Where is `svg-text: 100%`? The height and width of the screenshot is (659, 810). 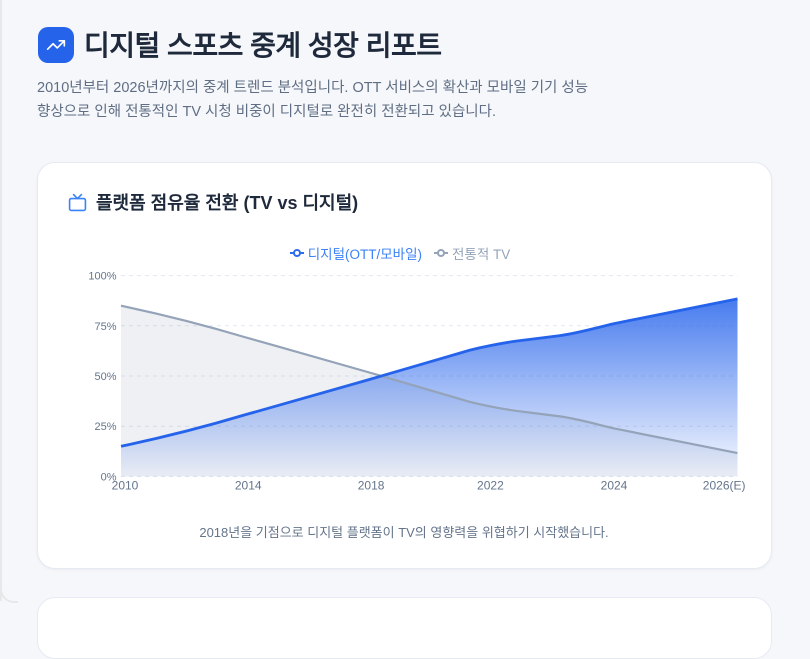 svg-text: 100% is located at coordinates (102, 277).